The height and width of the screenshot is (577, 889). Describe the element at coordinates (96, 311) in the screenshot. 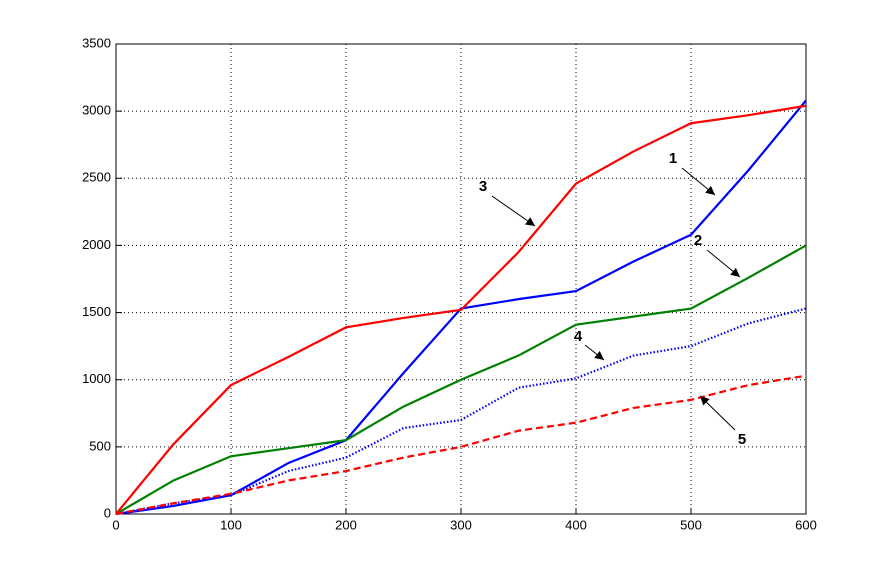

I see `y-tick-label: 1500` at that location.